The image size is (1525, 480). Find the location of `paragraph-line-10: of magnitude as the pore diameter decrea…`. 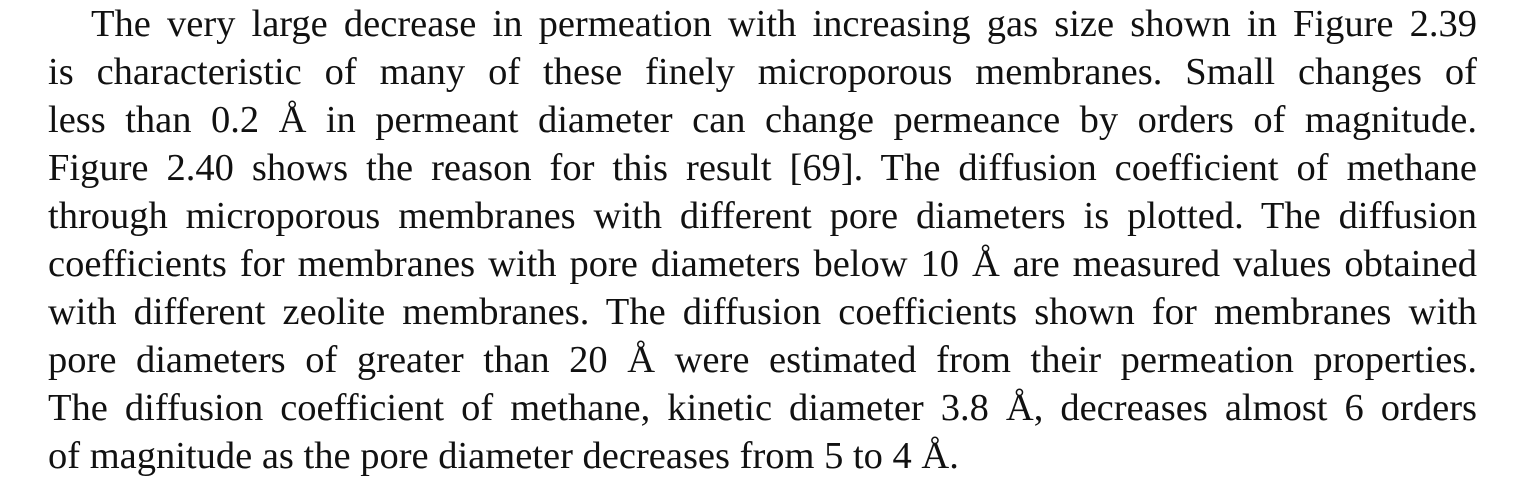

paragraph-line-10: of magnitude as the pore diameter decrea… is located at coordinates (503, 456).